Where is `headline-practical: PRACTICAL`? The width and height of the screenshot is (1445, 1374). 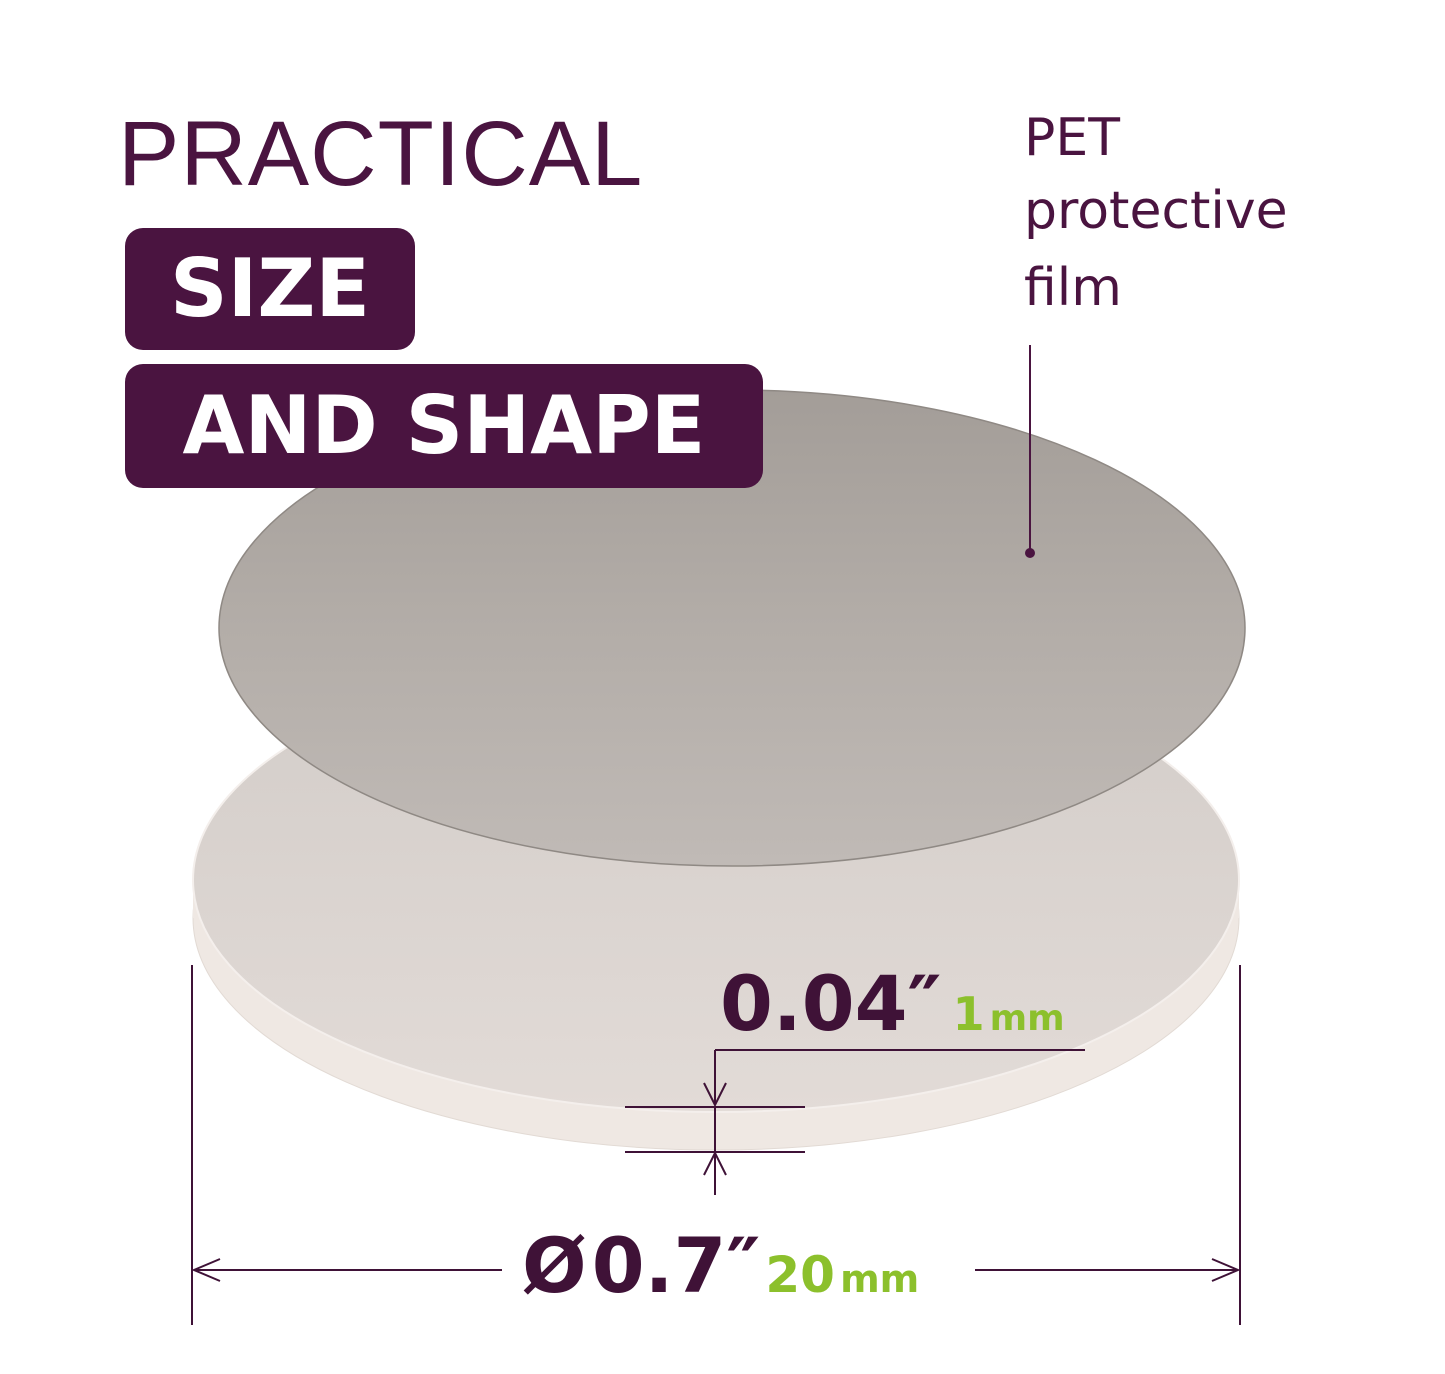 headline-practical: PRACTICAL is located at coordinates (381, 154).